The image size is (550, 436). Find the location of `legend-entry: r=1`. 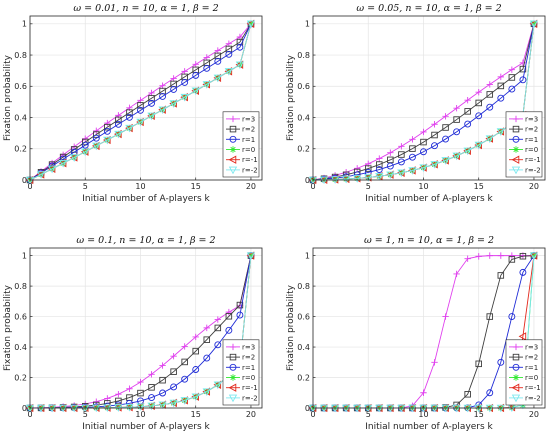

legend-entry: r=1 is located at coordinates (523, 140).